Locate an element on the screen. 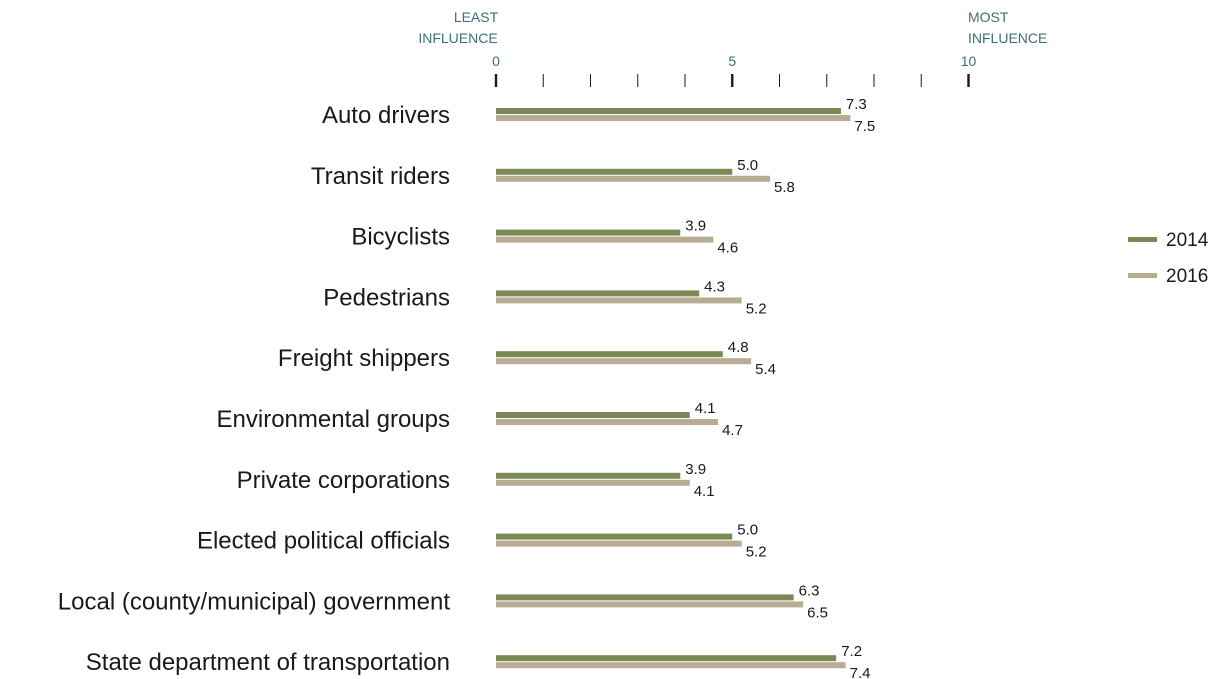 Image resolution: width=1232 pixels, height=679 pixels. tick-label: 10 is located at coordinates (969, 61).